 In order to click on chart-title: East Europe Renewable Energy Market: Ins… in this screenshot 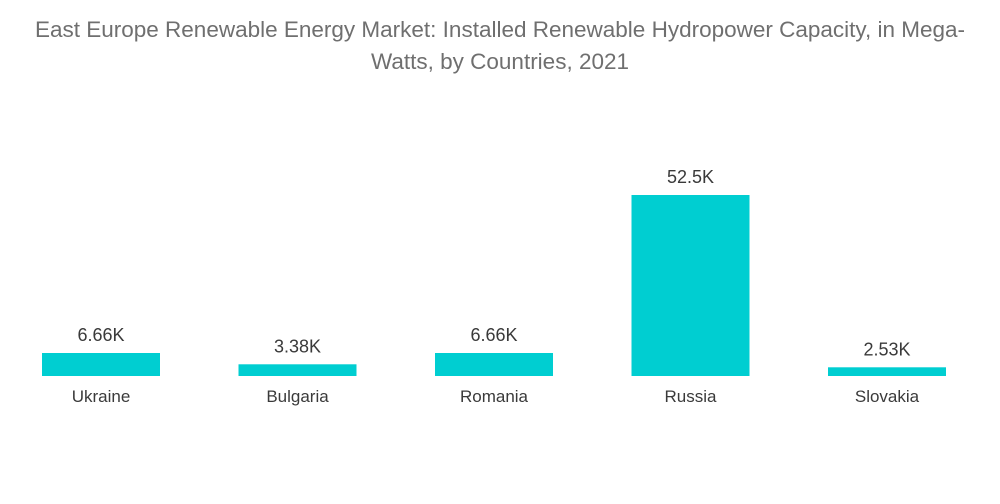, I will do `click(500, 45)`.